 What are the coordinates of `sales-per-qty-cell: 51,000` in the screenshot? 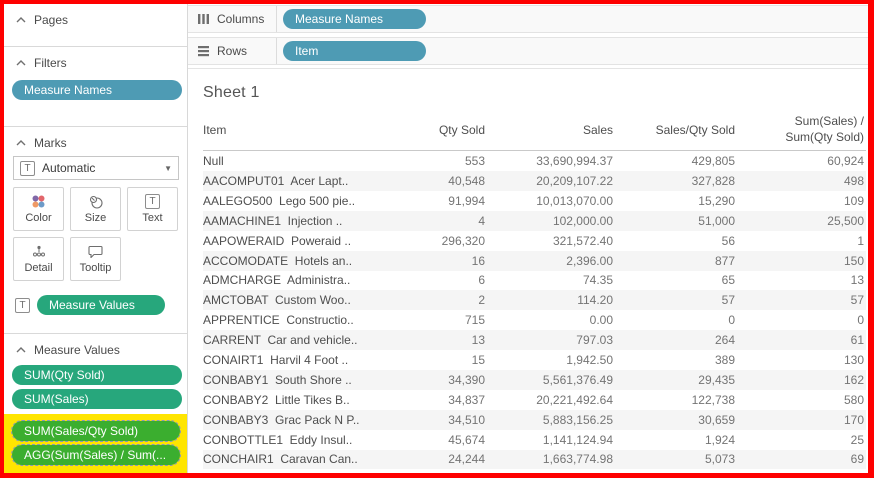 It's located at (716, 220).